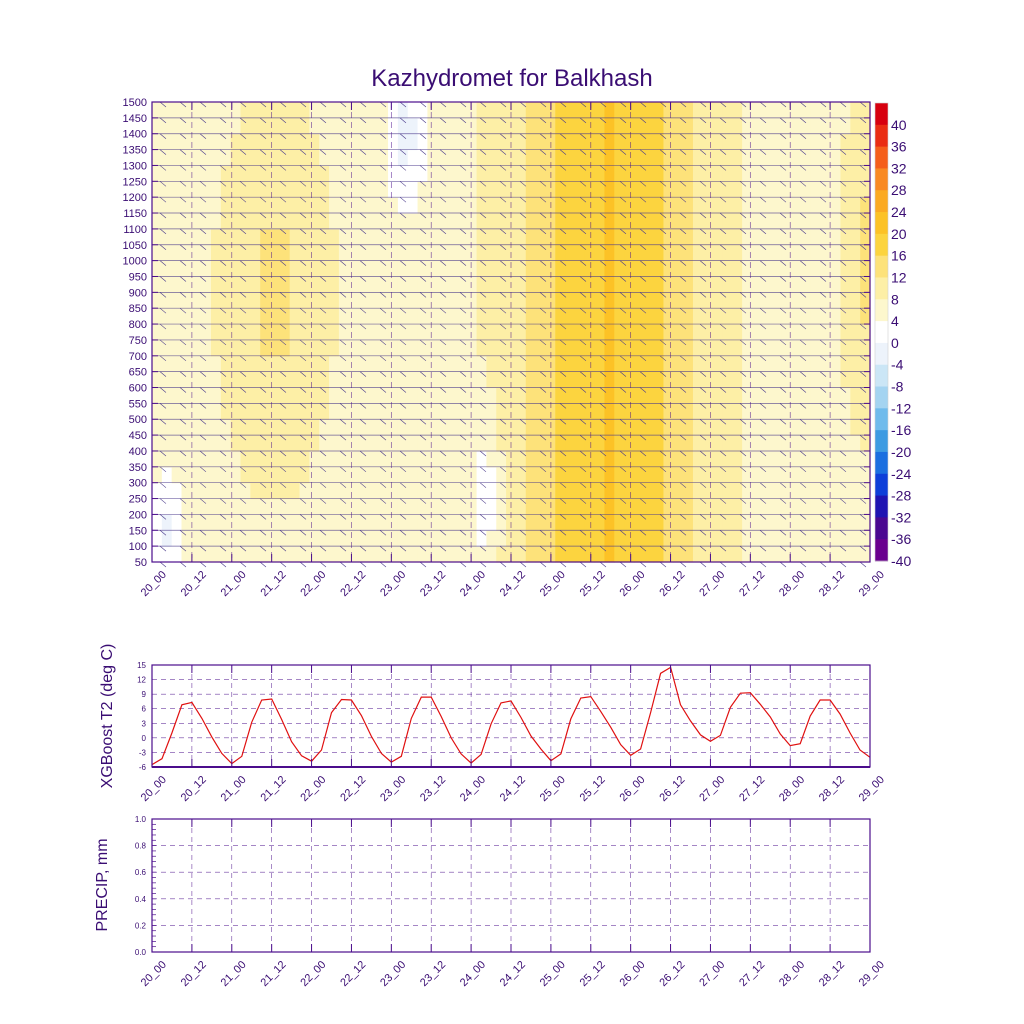 The image size is (1024, 1024). Describe the element at coordinates (881, 550) in the screenshot. I see `colorbar-swatch` at that location.